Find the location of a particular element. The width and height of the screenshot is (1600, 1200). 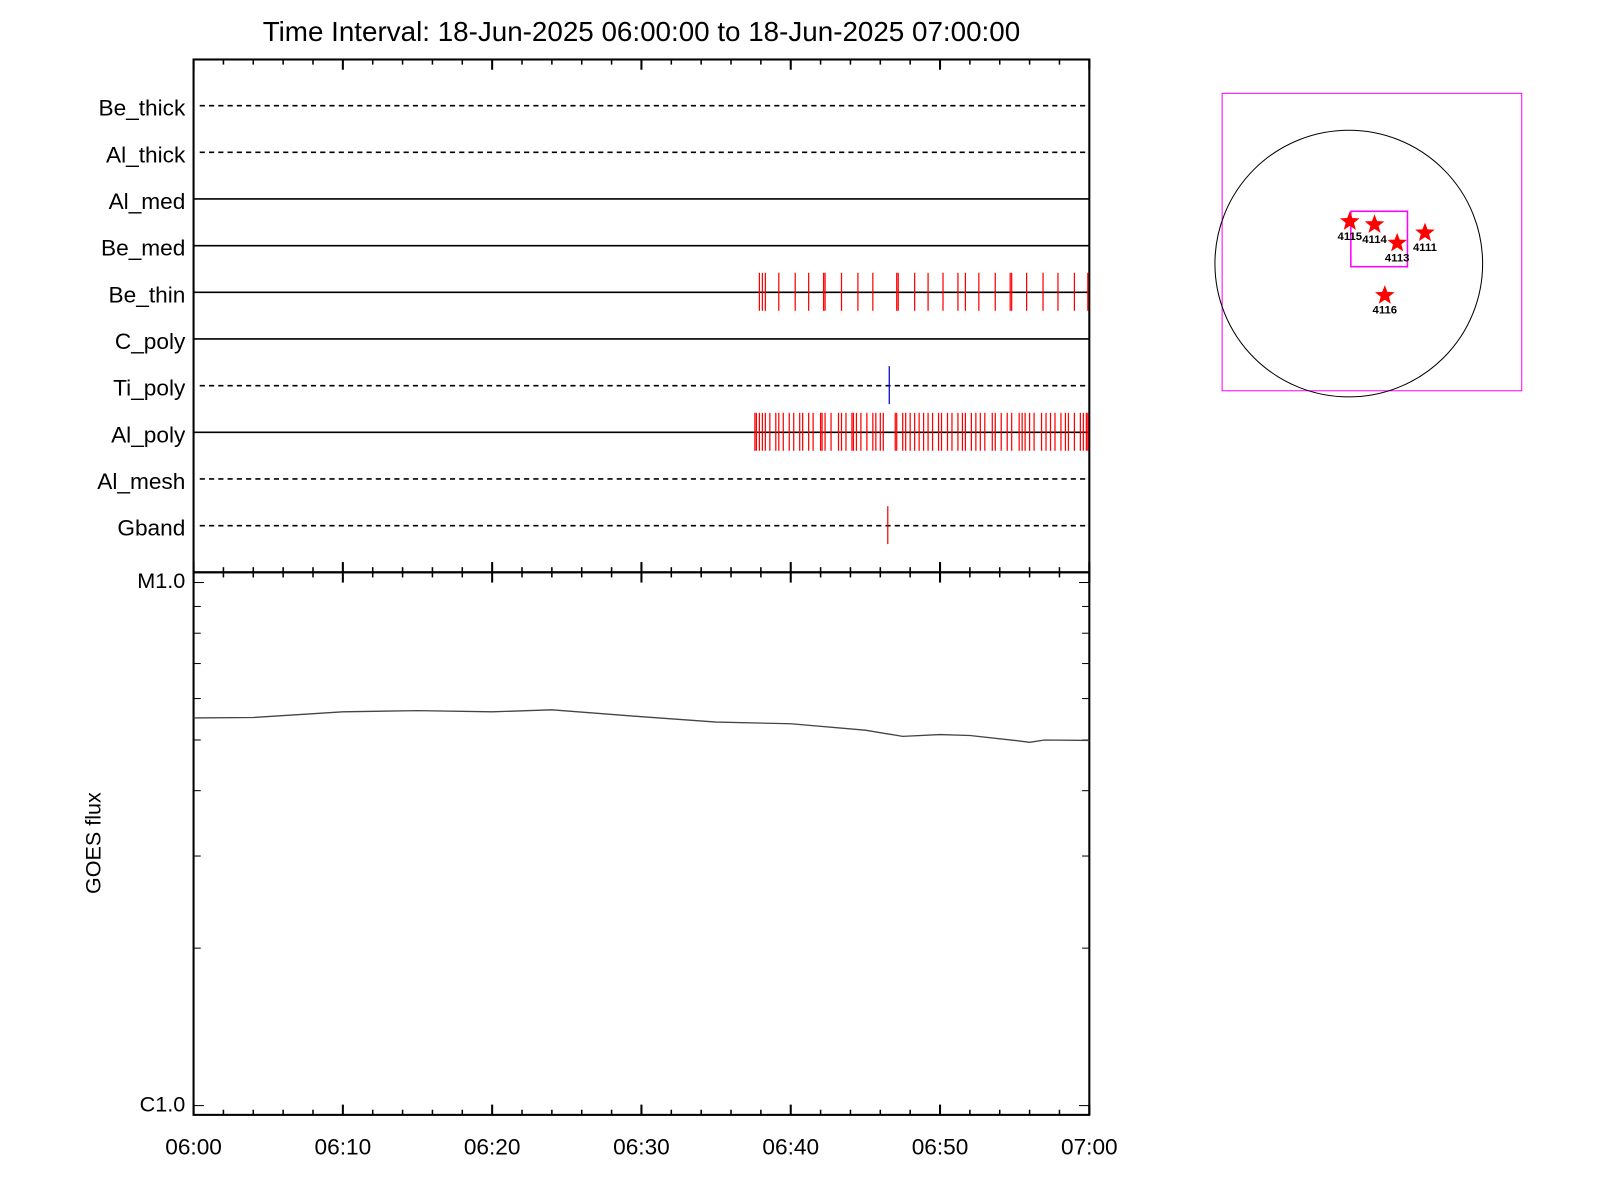

x-tick-label: 06:10 is located at coordinates (343, 1147).